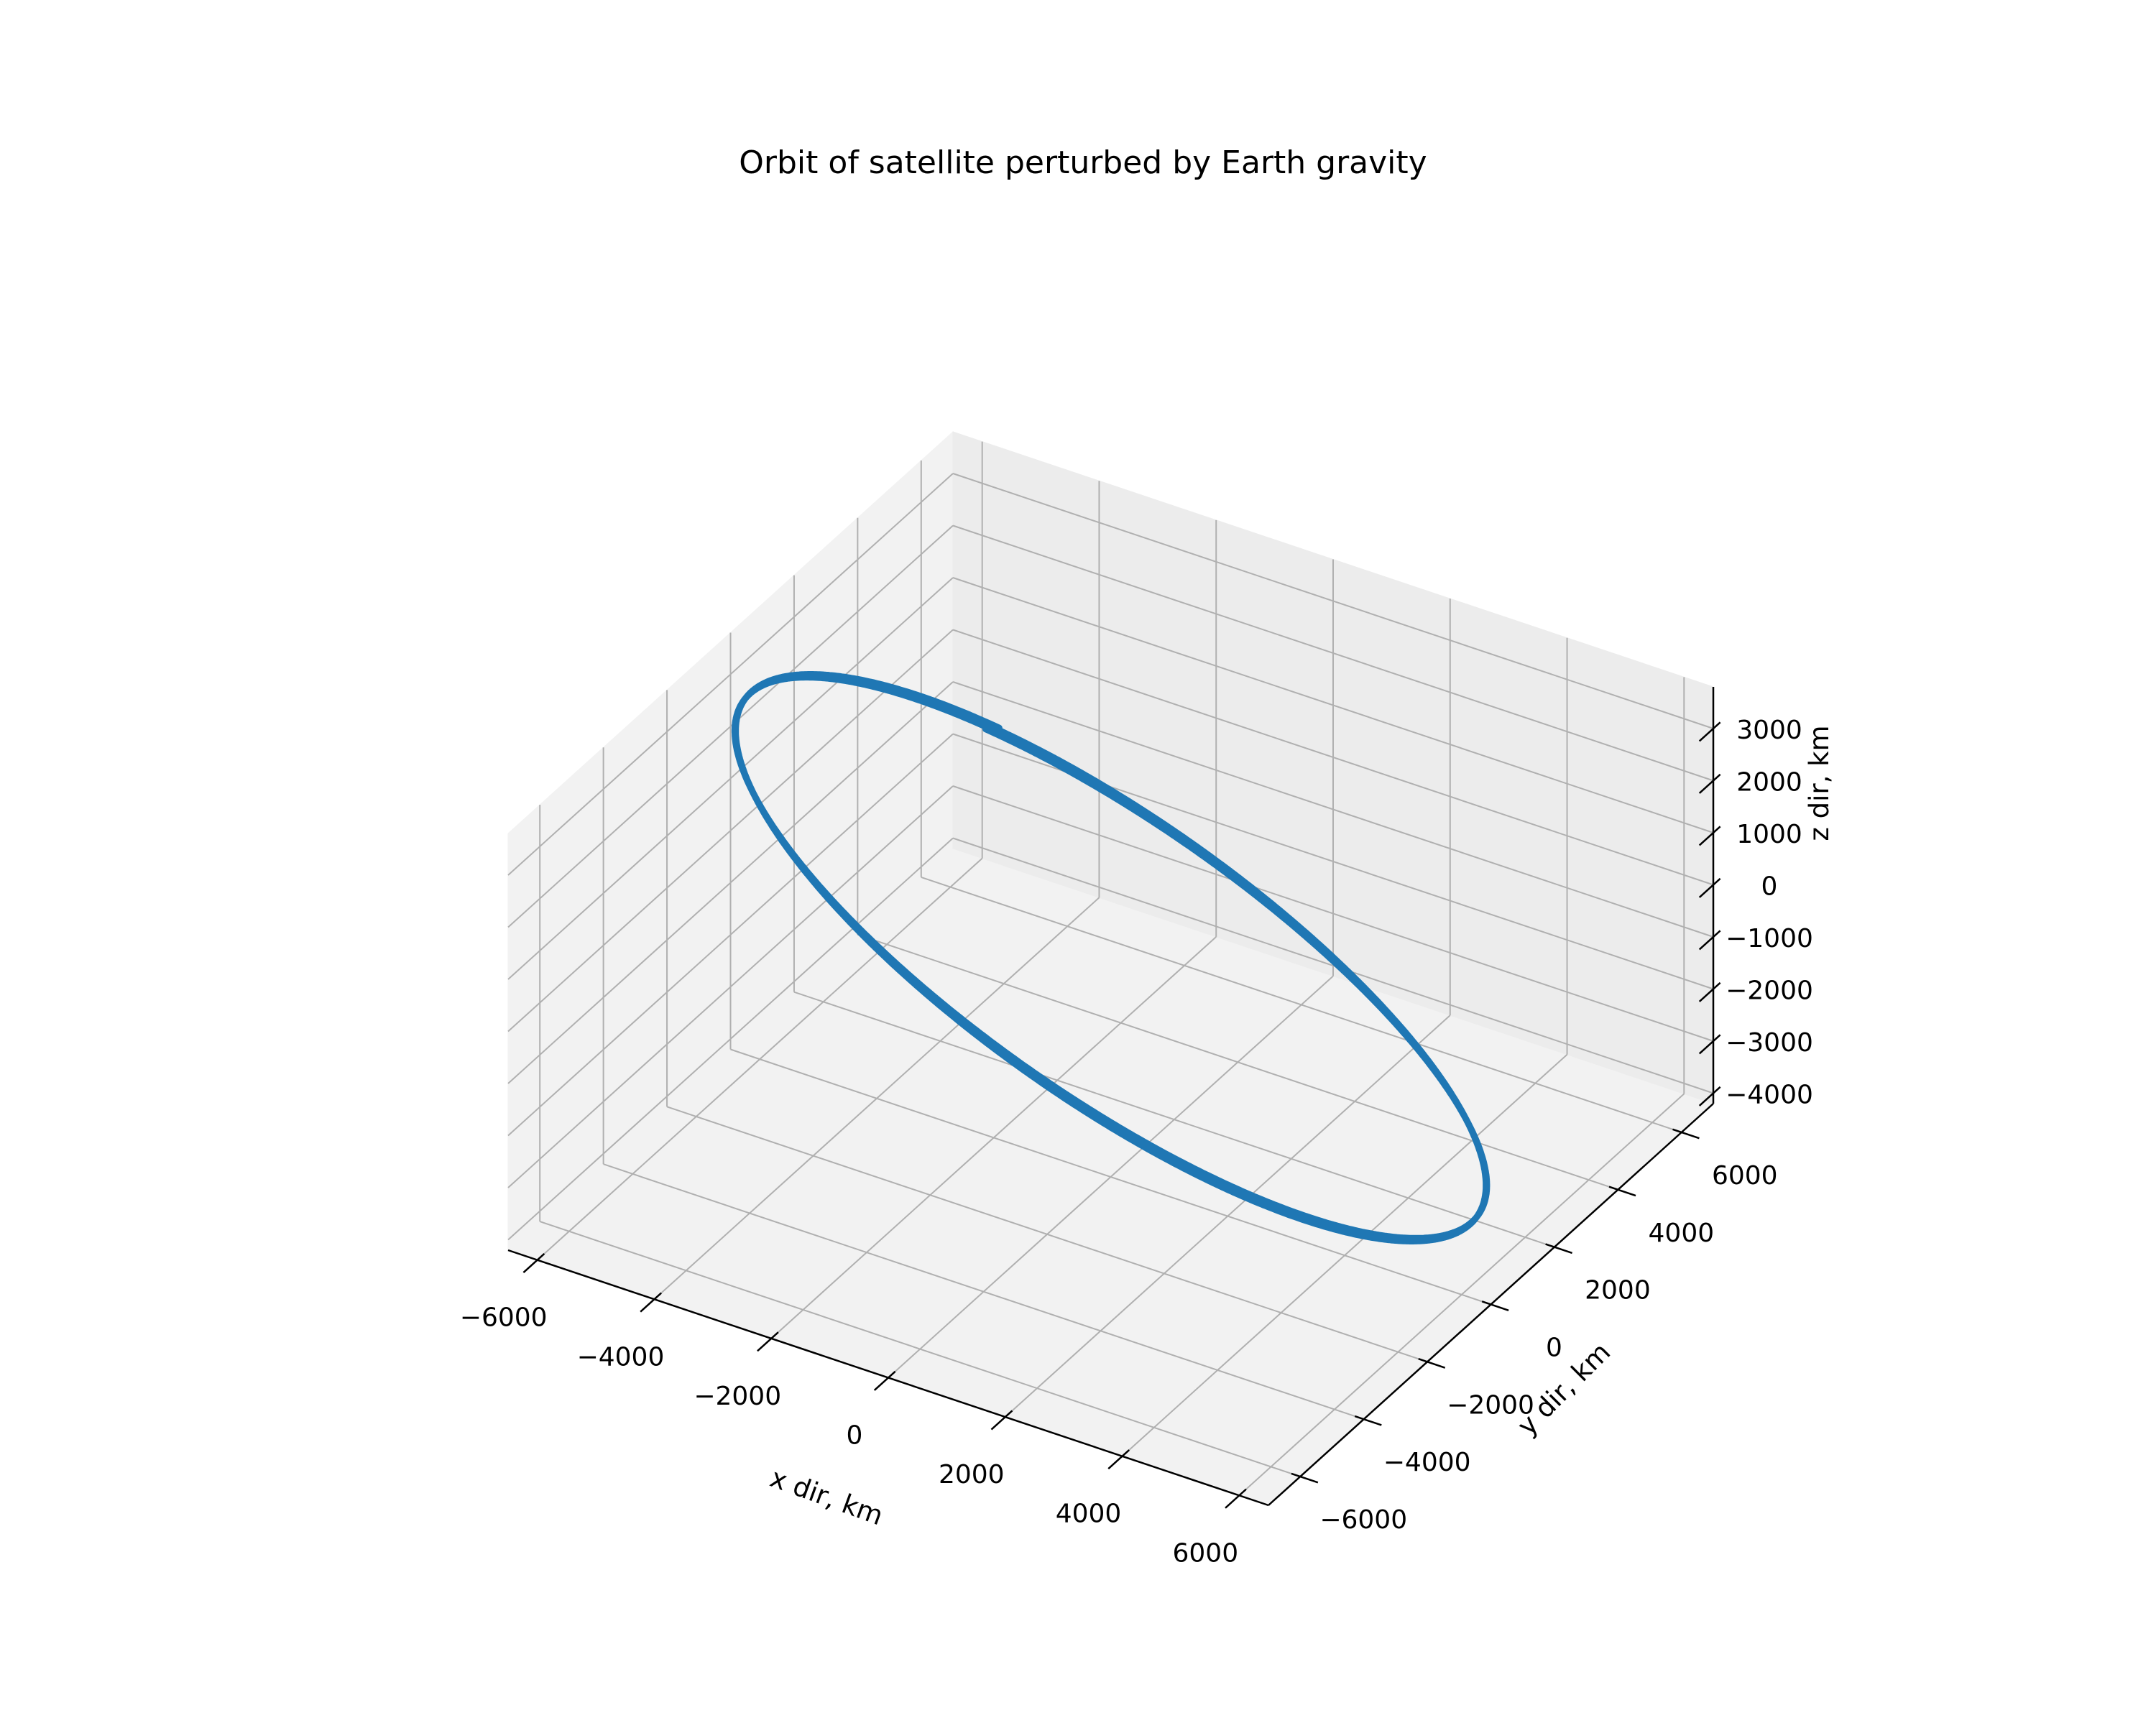 This screenshot has width=2156, height=1728. What do you see at coordinates (1769, 835) in the screenshot?
I see `z-tick-label: 1000` at bounding box center [1769, 835].